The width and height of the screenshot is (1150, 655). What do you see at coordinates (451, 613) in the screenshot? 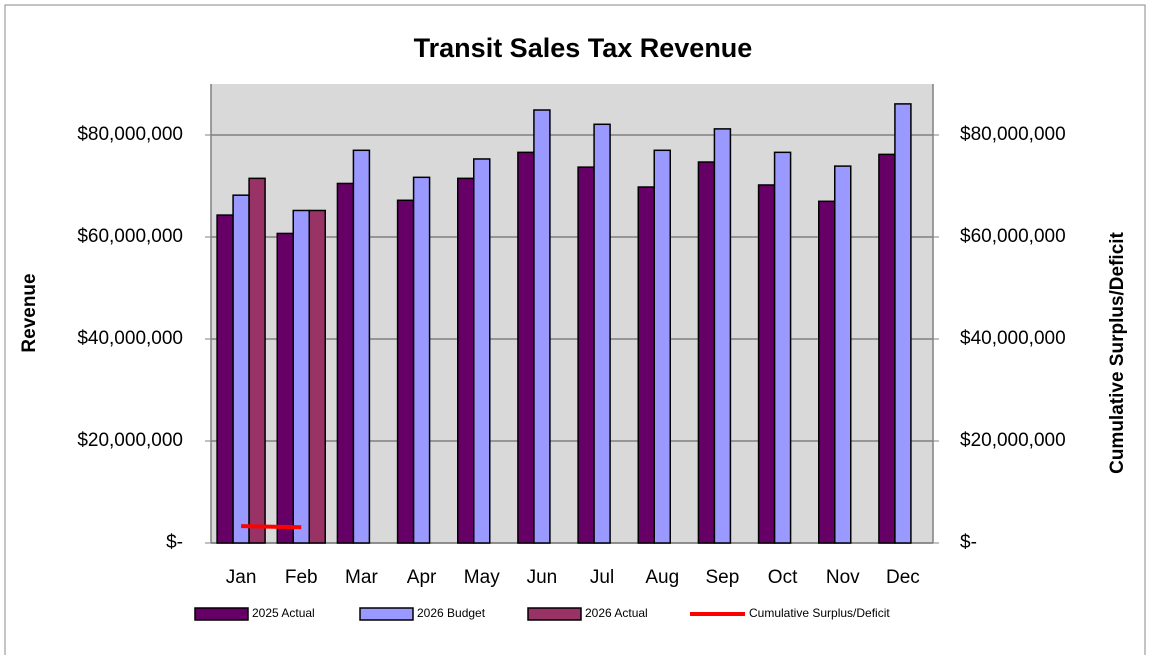
I see `legend-text: 2026 Budget` at bounding box center [451, 613].